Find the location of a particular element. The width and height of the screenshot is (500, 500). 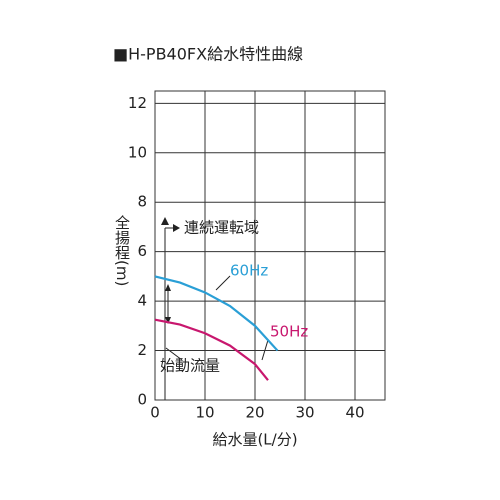

y-tick-label: 2 is located at coordinates (142, 350).